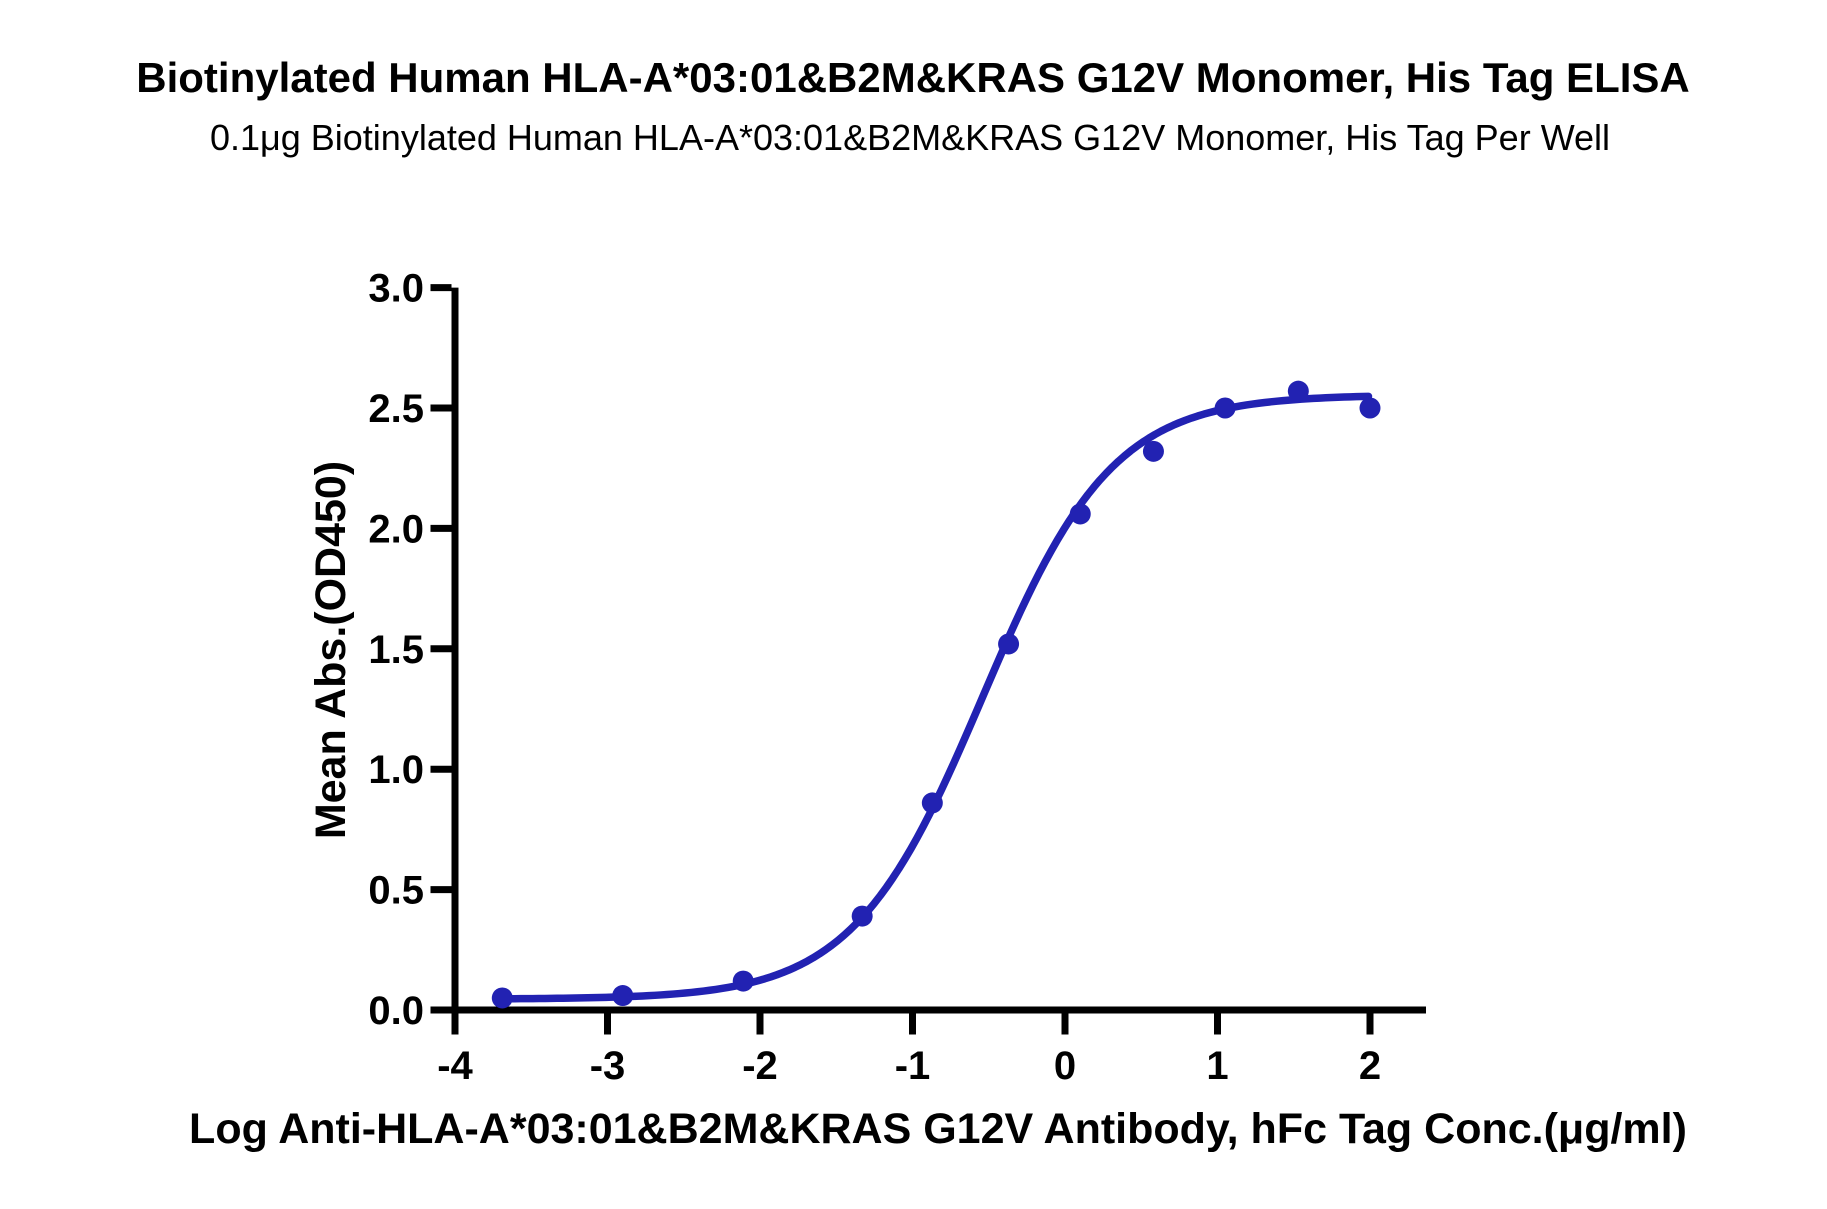 The image size is (1827, 1209). I want to click on x-tick-label: 2, so click(1370, 1066).